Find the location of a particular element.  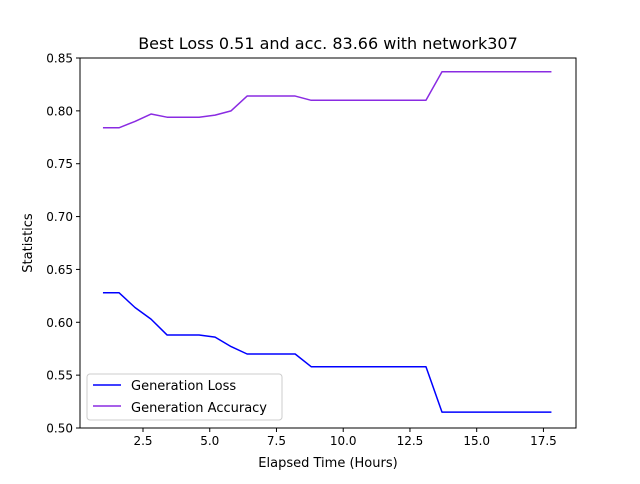

x-tick-label: 17.5 is located at coordinates (543, 441).